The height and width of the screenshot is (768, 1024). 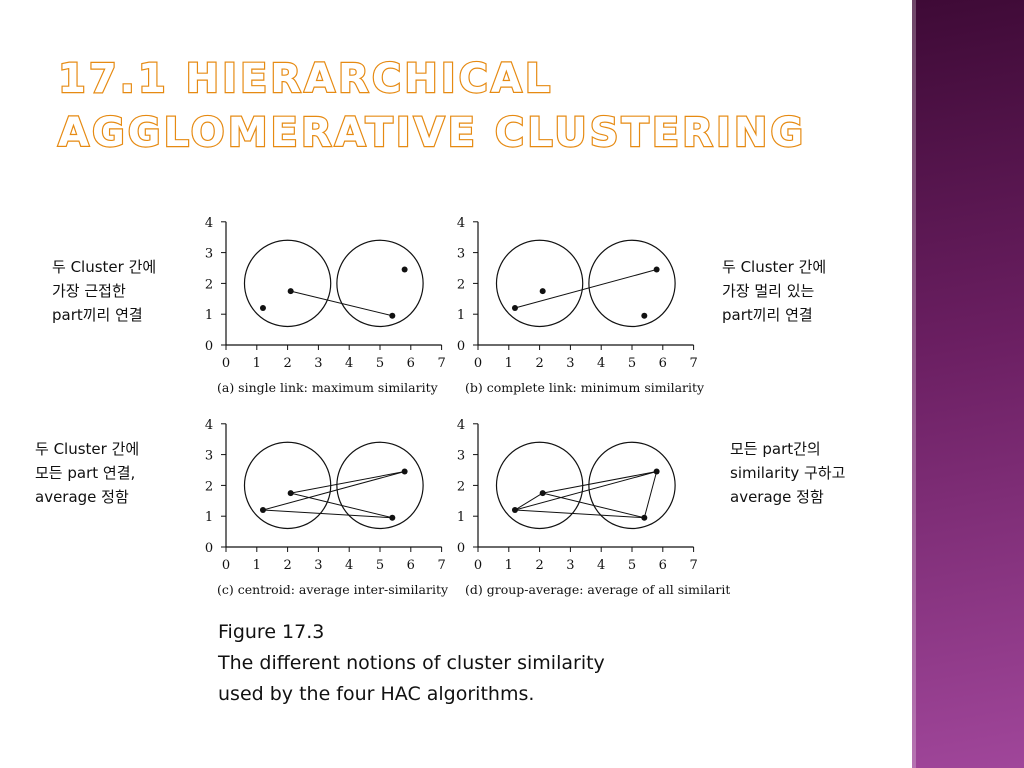 What do you see at coordinates (585, 387) in the screenshot?
I see `panel-caption: (b) complete link: minimum similarity` at bounding box center [585, 387].